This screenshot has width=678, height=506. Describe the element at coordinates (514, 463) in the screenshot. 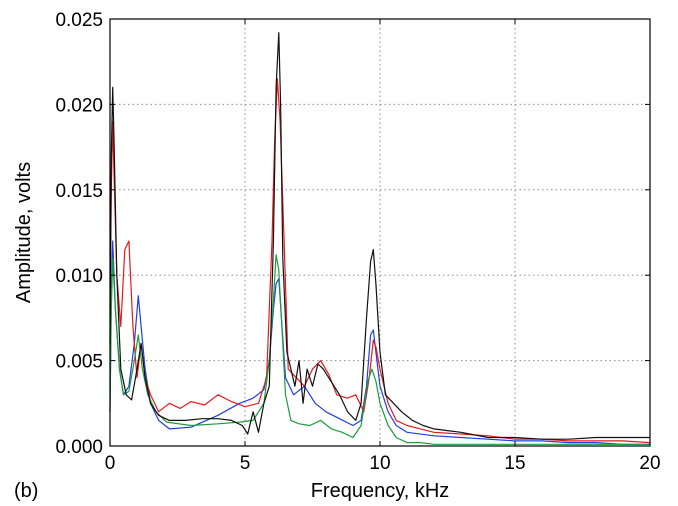

I see `x-tick-label: 15` at that location.